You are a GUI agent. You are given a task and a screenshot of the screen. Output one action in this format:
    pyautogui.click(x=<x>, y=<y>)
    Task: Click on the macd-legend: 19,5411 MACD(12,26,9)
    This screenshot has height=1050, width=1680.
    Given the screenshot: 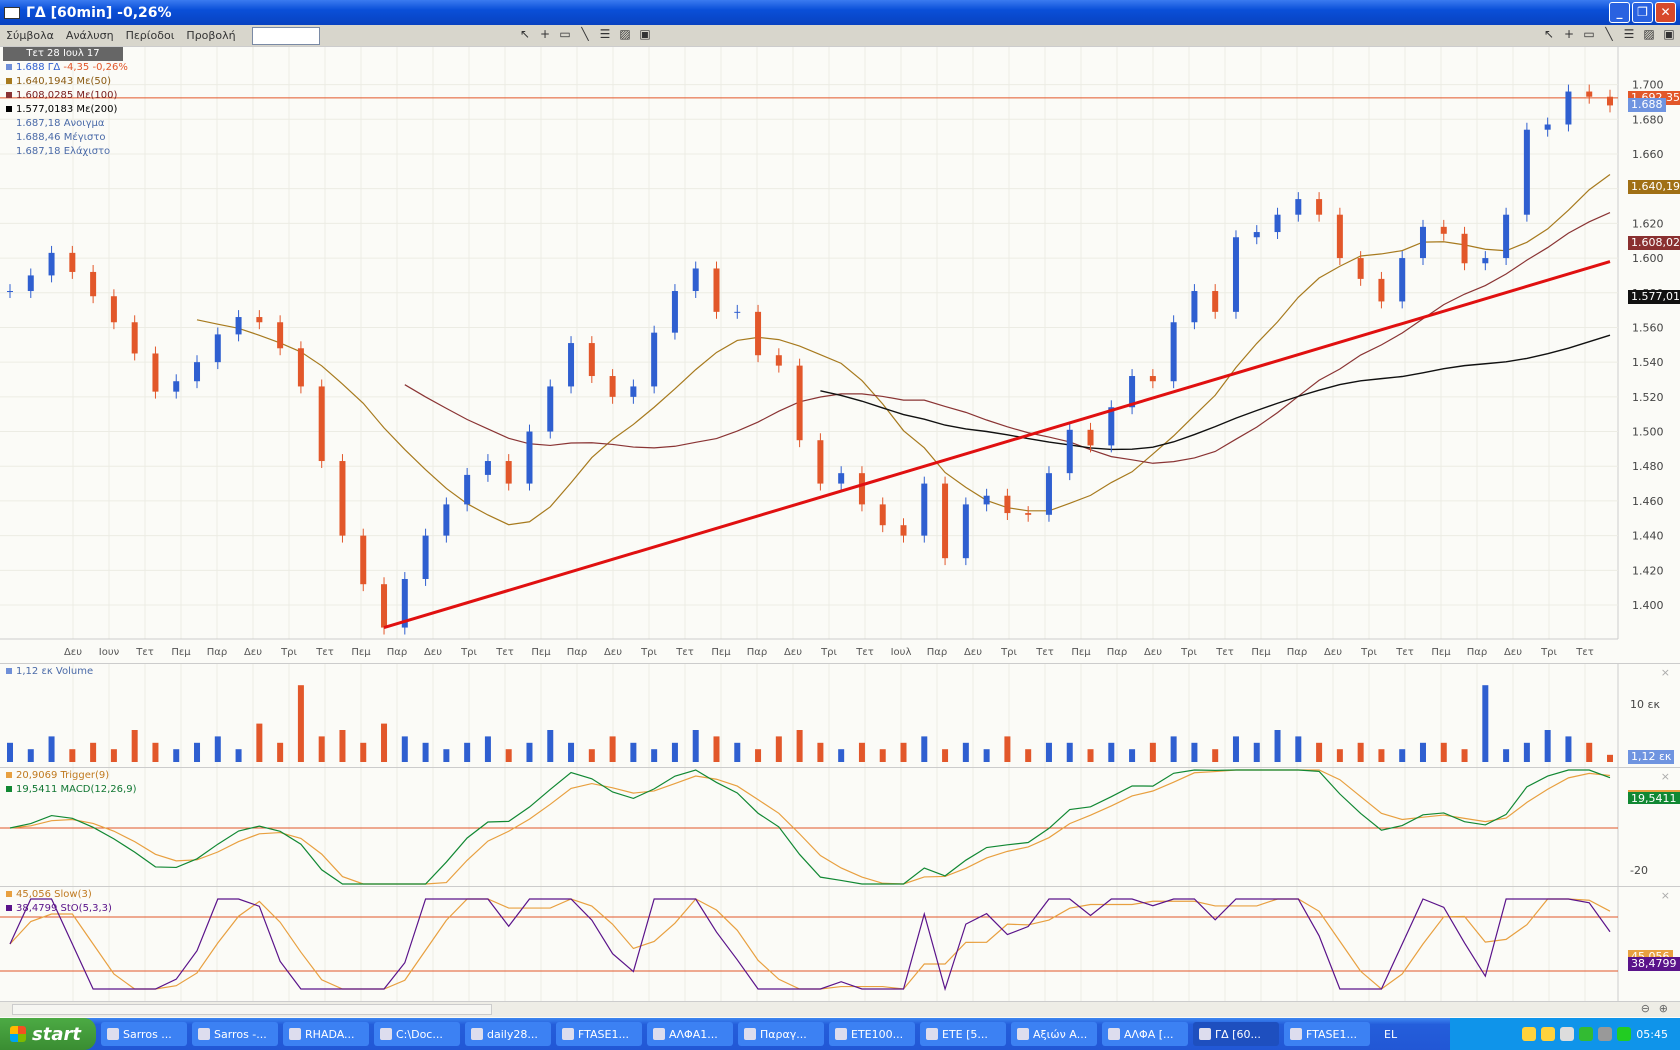 What is the action you would take?
    pyautogui.click(x=76, y=789)
    